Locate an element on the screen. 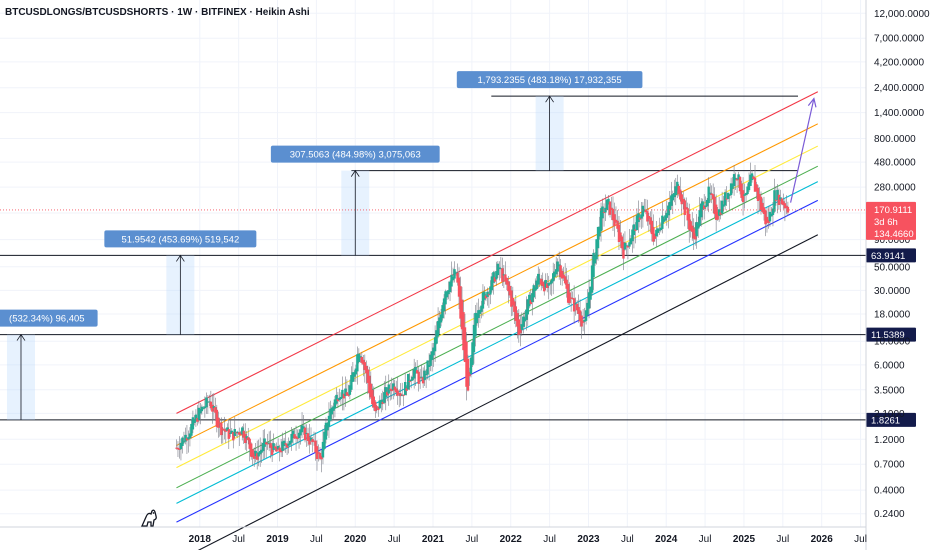 The height and width of the screenshot is (550, 932). y-tick-label: 7,000.0000 is located at coordinates (899, 39).